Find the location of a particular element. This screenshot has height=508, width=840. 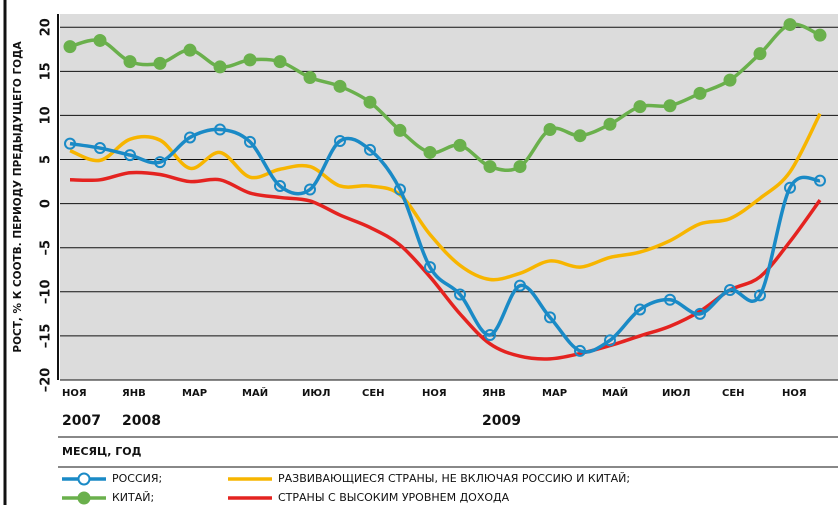

y-tick-label: 5 is located at coordinates (46, 159).